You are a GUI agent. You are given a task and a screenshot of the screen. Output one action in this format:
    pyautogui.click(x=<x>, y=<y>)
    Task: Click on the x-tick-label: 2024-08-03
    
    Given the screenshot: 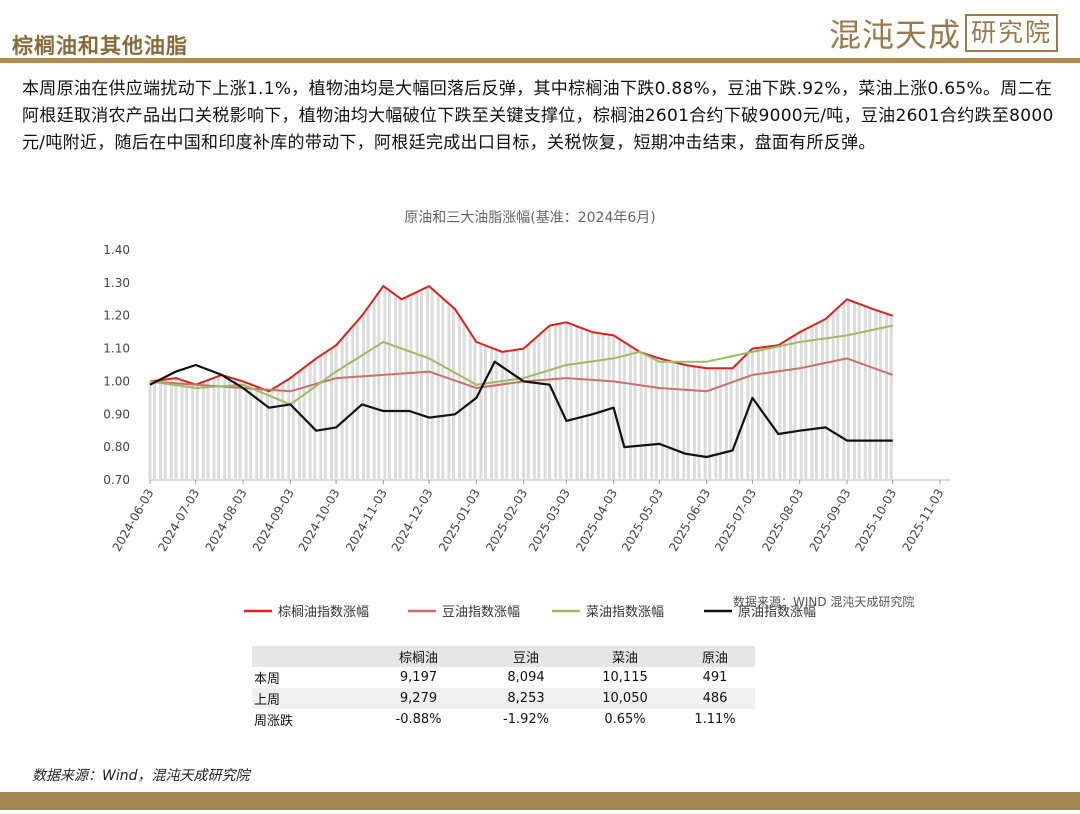 What is the action you would take?
    pyautogui.click(x=226, y=520)
    